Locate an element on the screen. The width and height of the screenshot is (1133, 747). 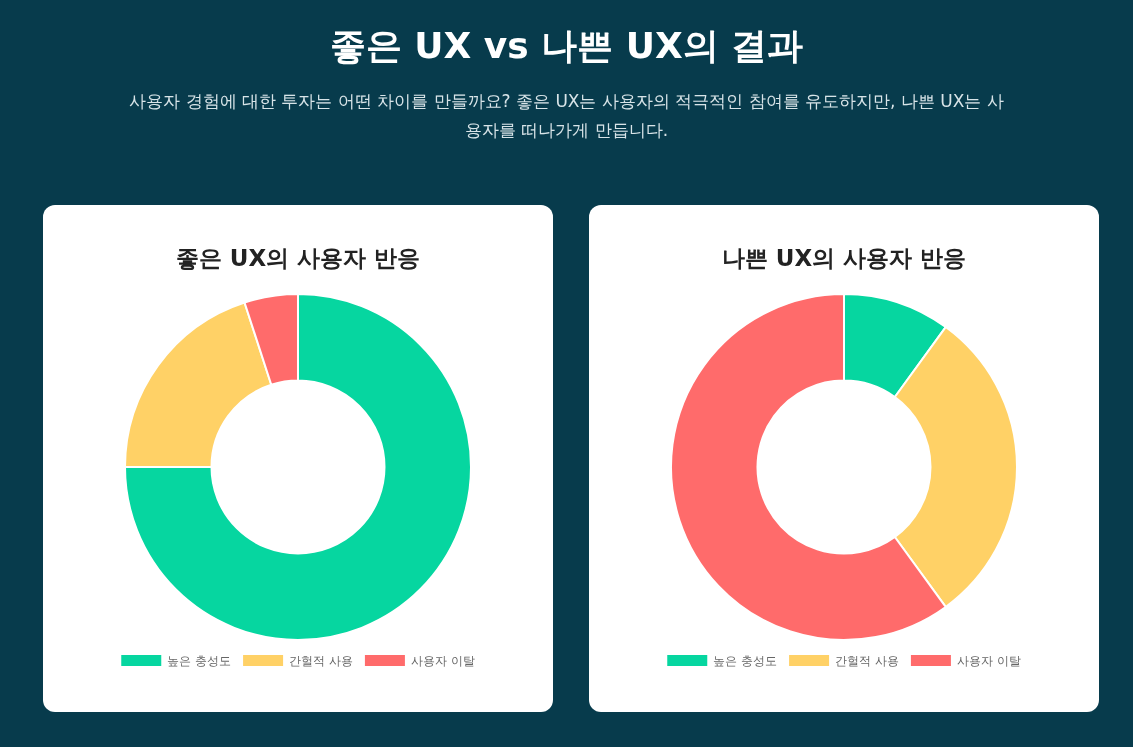
donut-slice is located at coordinates (298, 467).